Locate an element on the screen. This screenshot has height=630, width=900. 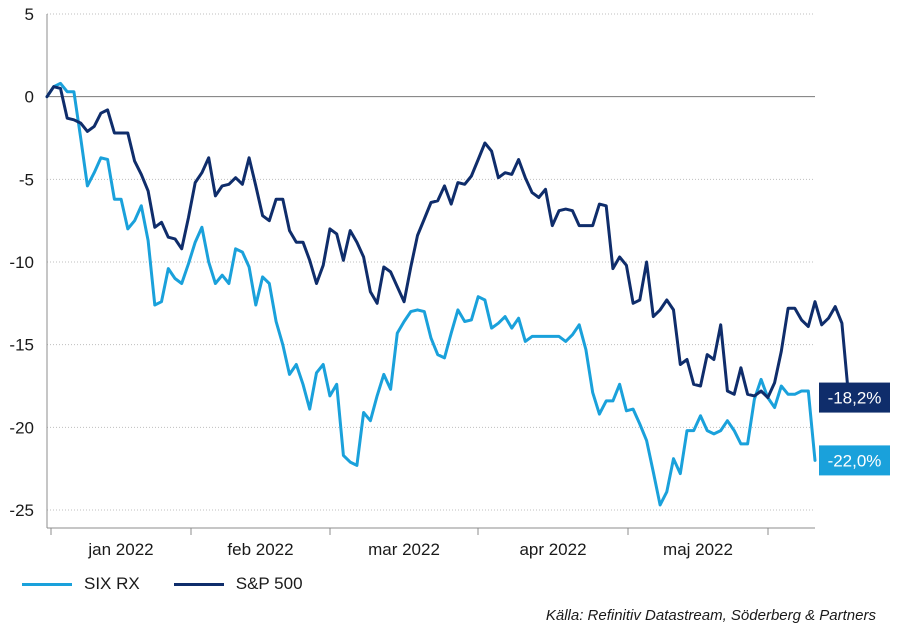
end-label-text-0: -22,0% is located at coordinates (855, 460).